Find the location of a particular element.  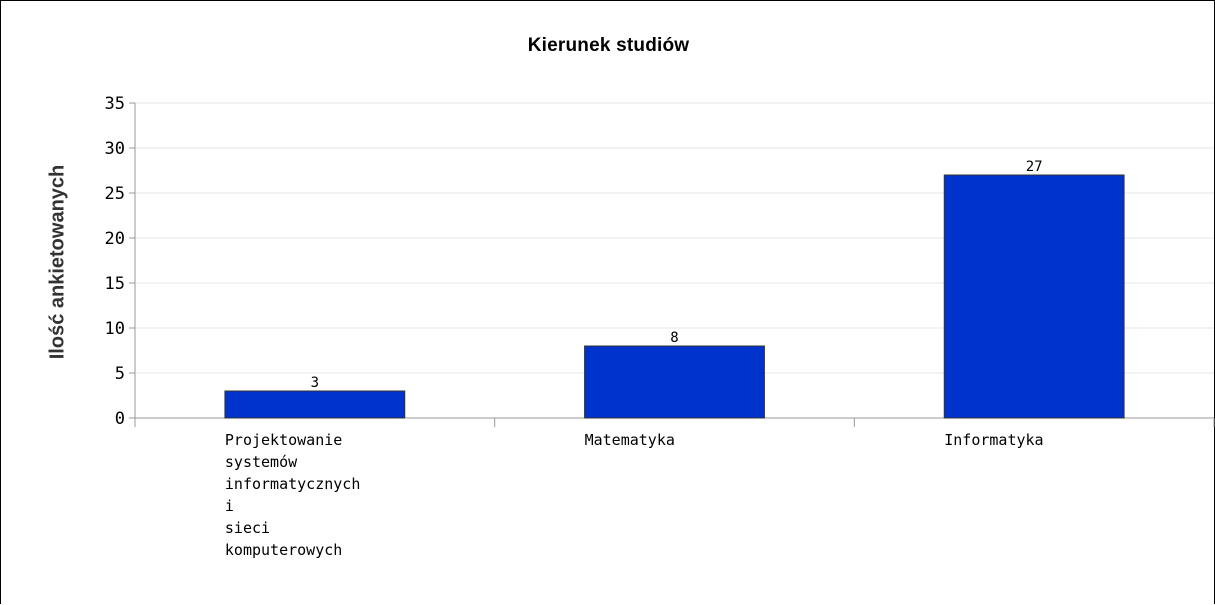

x-category-label-line: komputerowych is located at coordinates (283, 550).